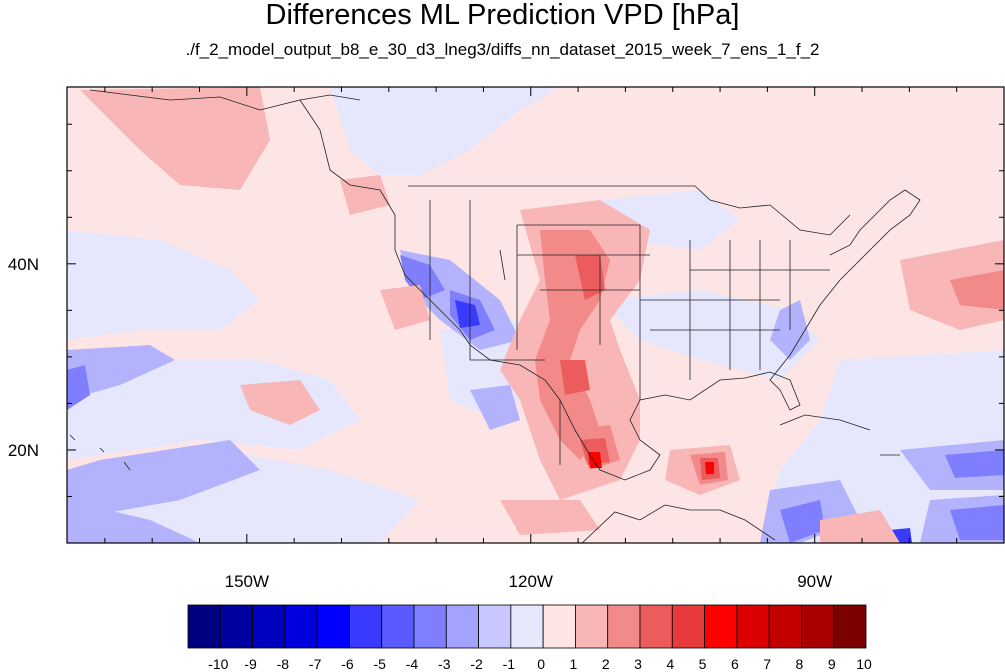 This screenshot has width=1005, height=672. I want to click on y-tick-label: 20N, so click(23, 450).